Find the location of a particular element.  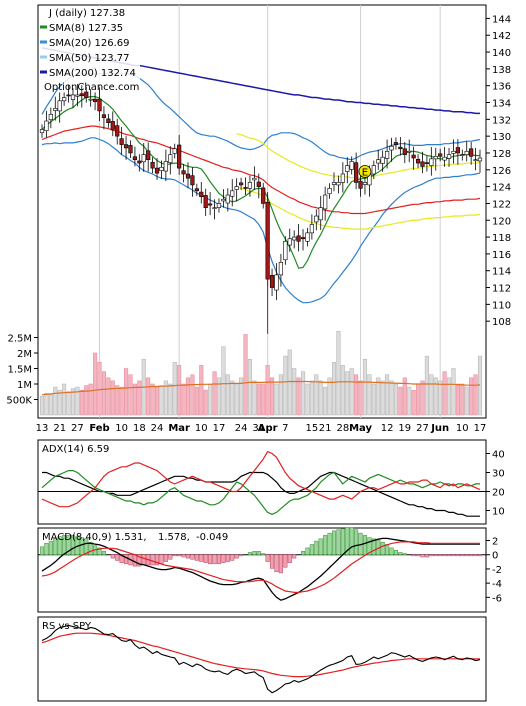

adx-tick-label: 10 is located at coordinates (498, 512).